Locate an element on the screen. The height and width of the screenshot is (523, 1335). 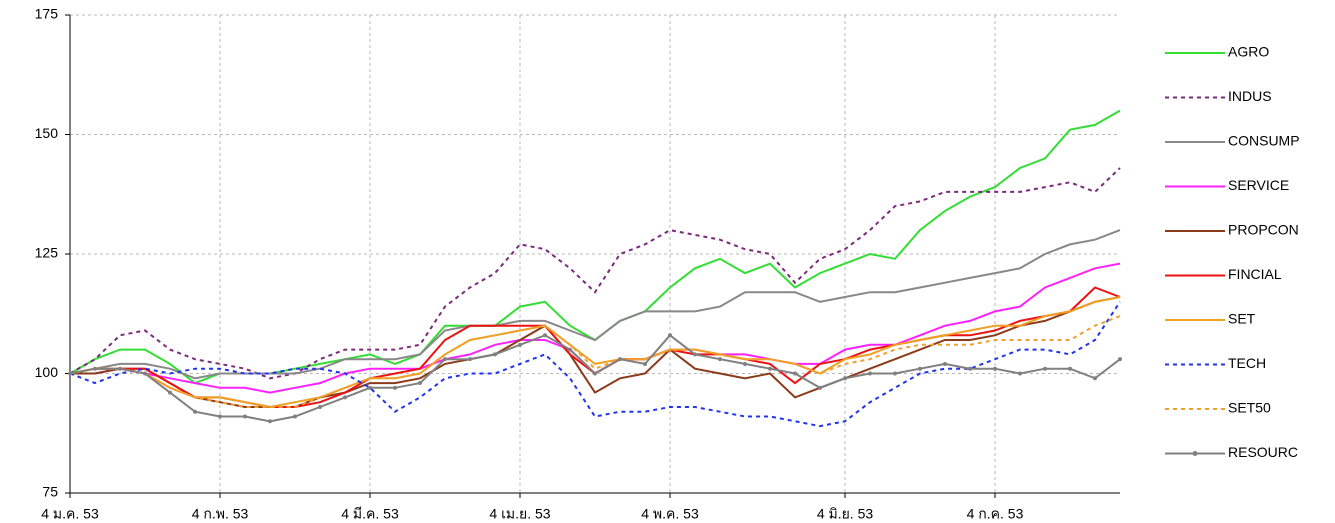
legend-label: PROPCON is located at coordinates (1263, 230).